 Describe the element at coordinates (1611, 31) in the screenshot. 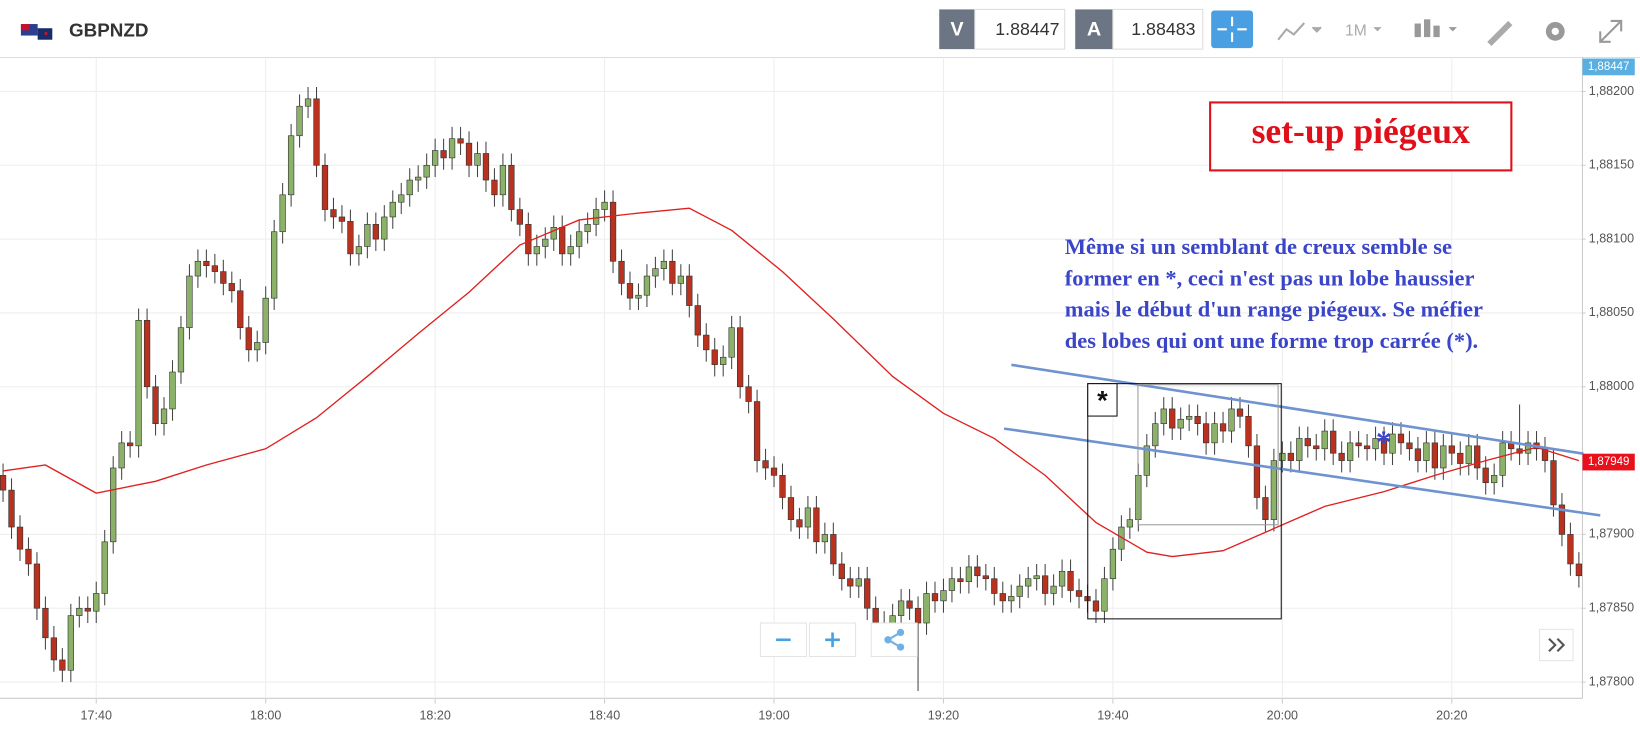

I see `fullscreen-button` at that location.